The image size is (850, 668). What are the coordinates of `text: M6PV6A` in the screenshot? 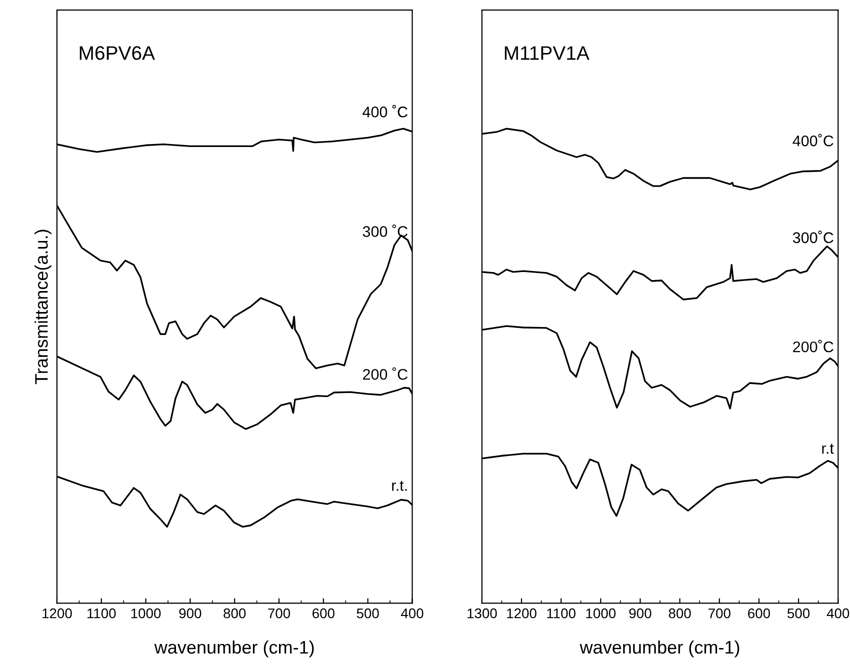 It's located at (117, 53).